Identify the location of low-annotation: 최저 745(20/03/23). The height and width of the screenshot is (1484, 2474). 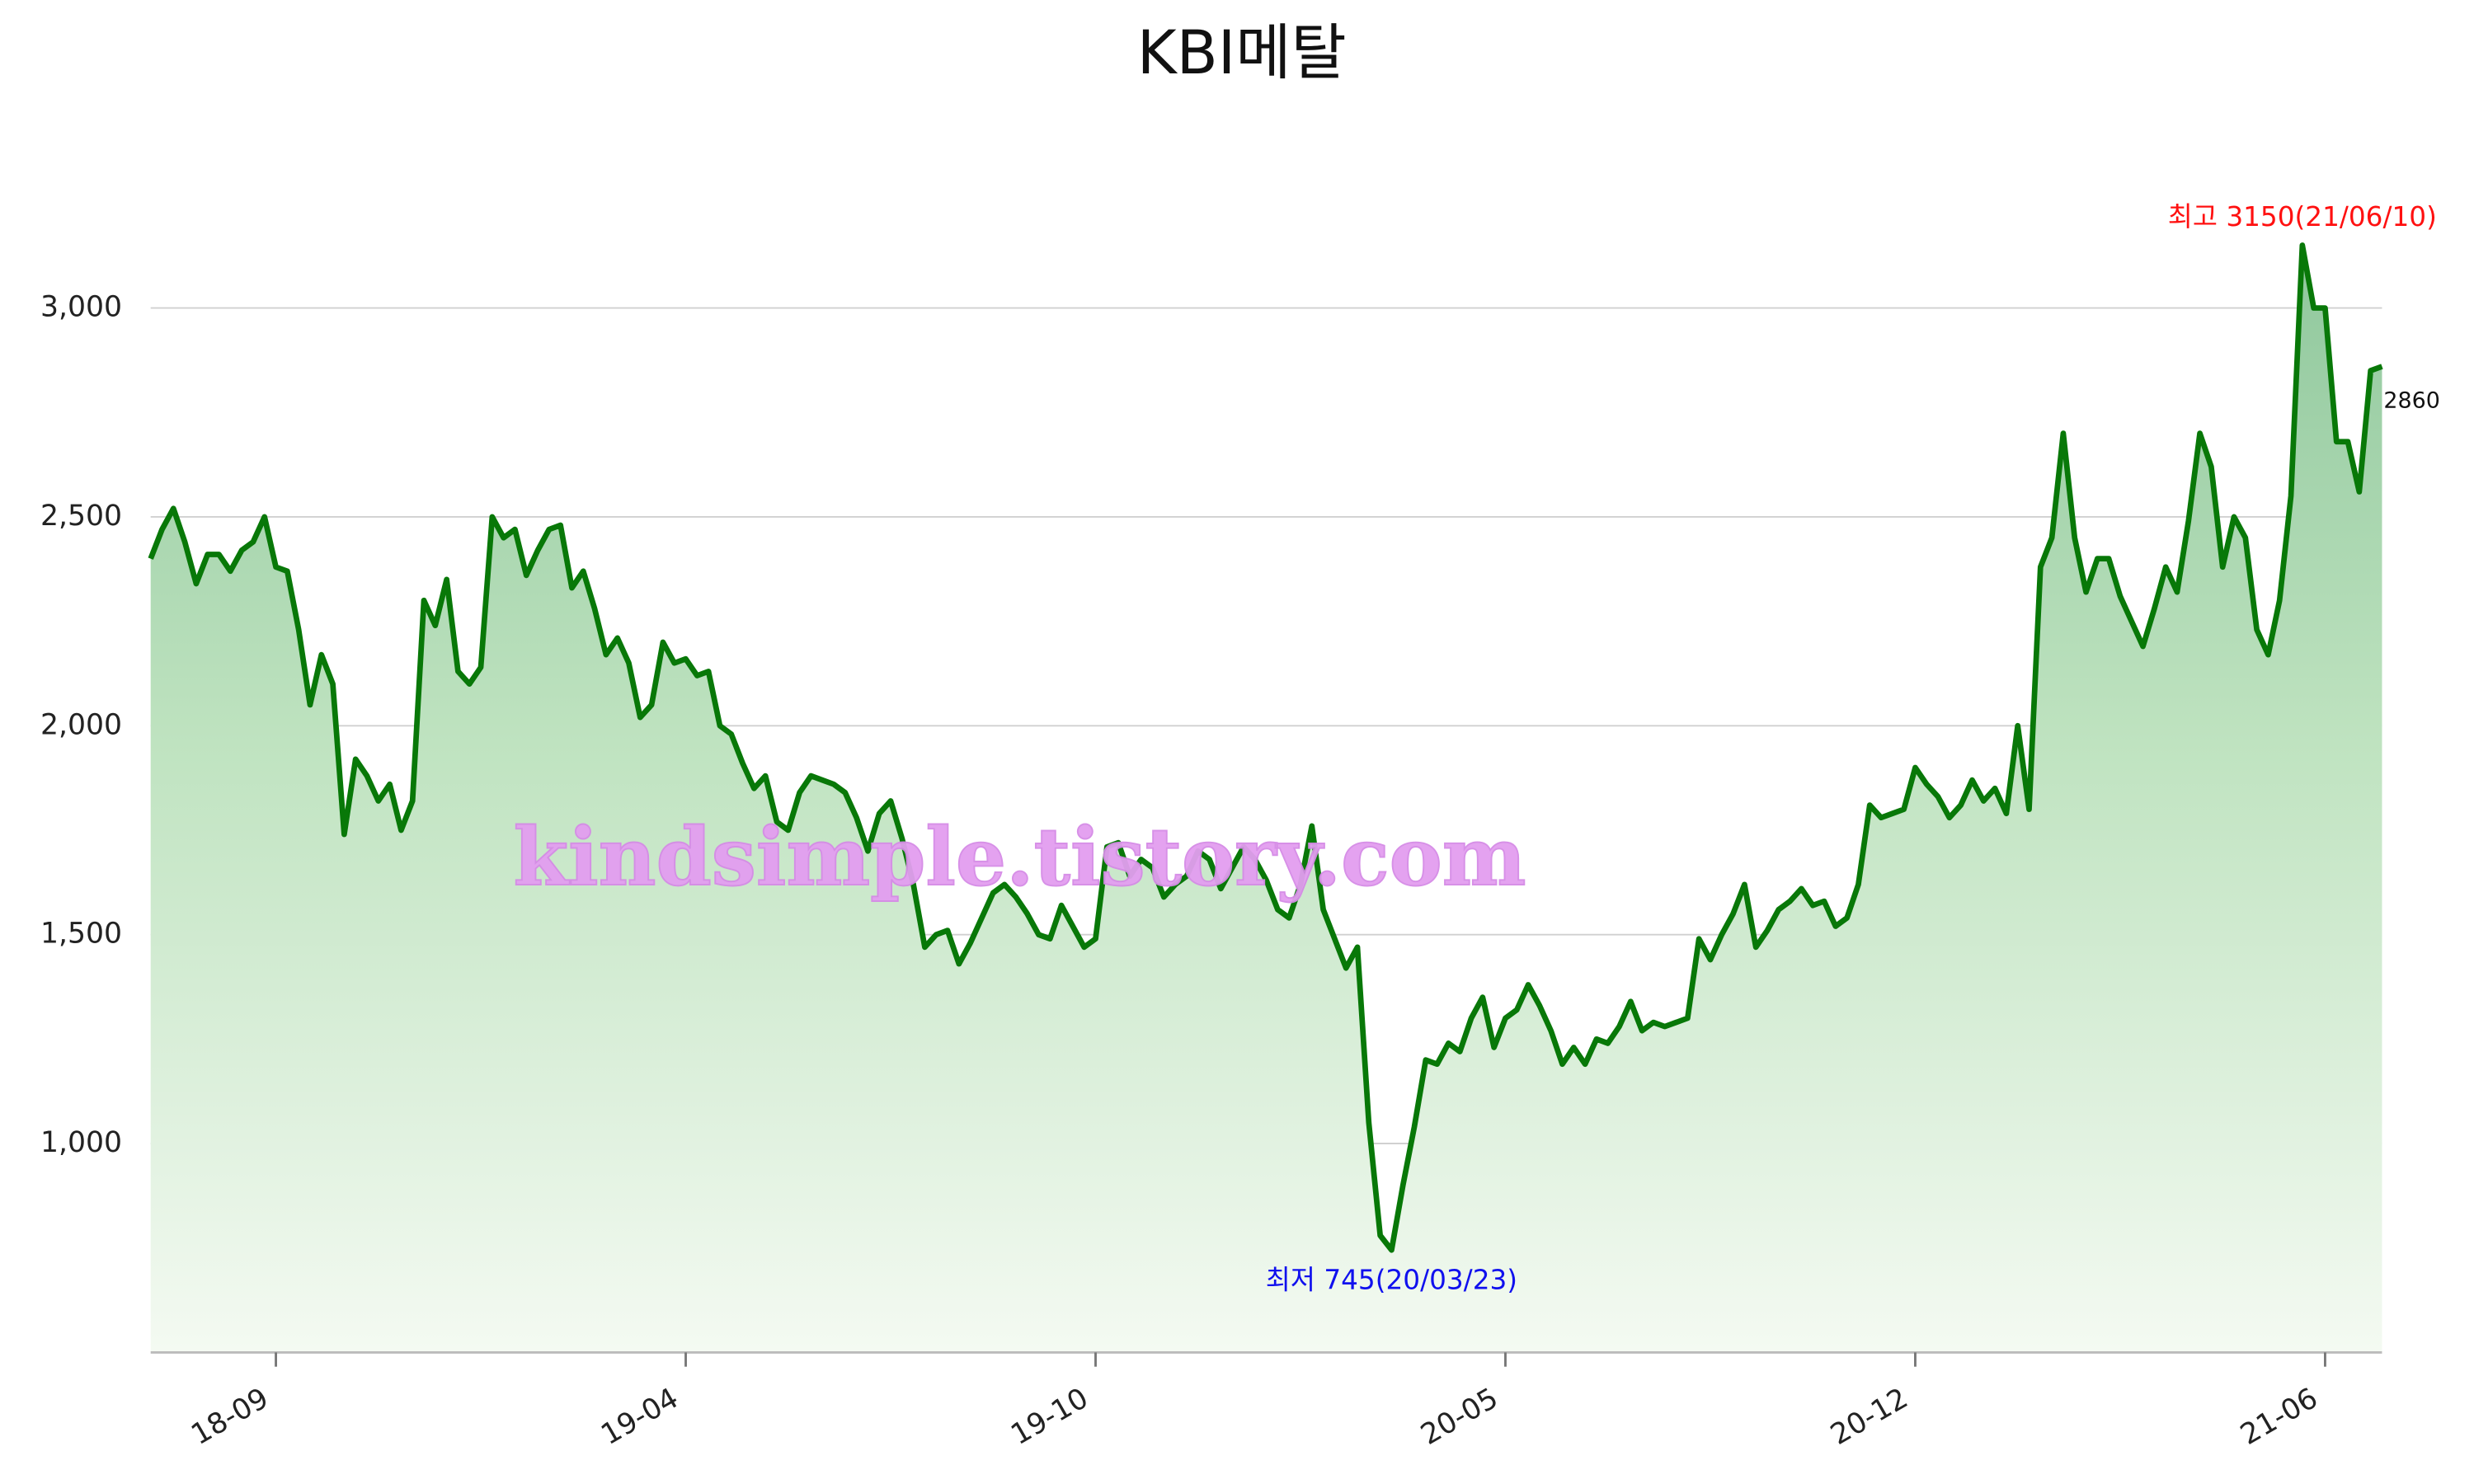
(1391, 1280).